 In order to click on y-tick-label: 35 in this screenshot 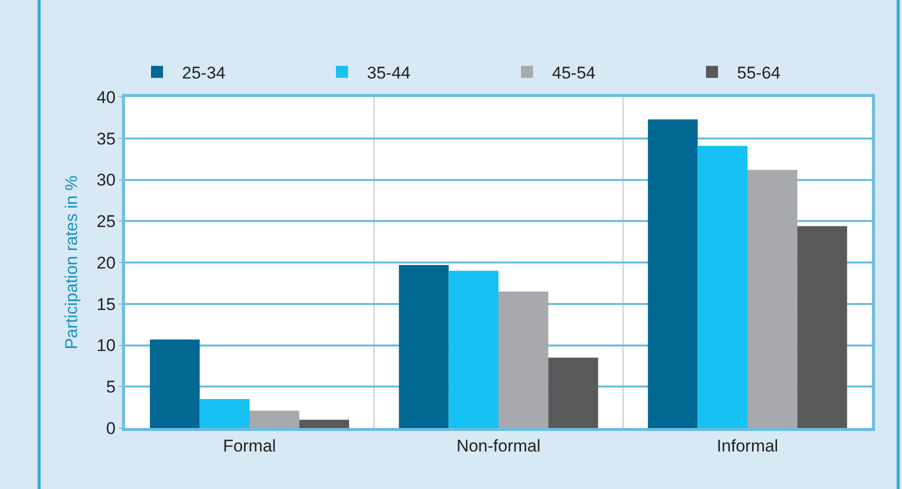, I will do `click(106, 138)`.